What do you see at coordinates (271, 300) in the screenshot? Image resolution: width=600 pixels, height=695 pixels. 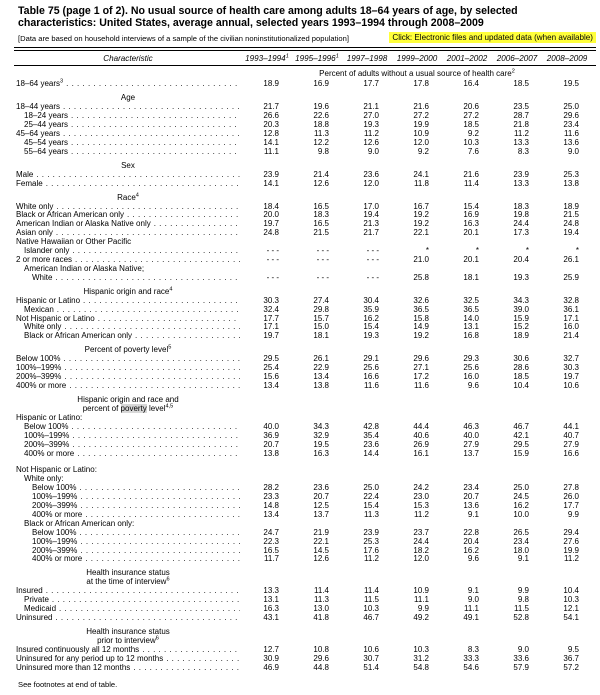 I see `data-cell: 30.3` at bounding box center [271, 300].